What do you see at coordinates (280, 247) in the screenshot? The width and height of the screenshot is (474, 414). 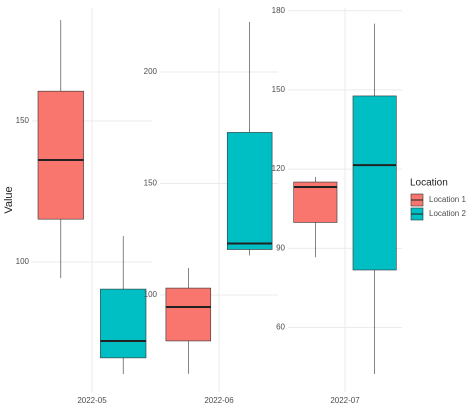 I see `y-tick-label: 90` at bounding box center [280, 247].